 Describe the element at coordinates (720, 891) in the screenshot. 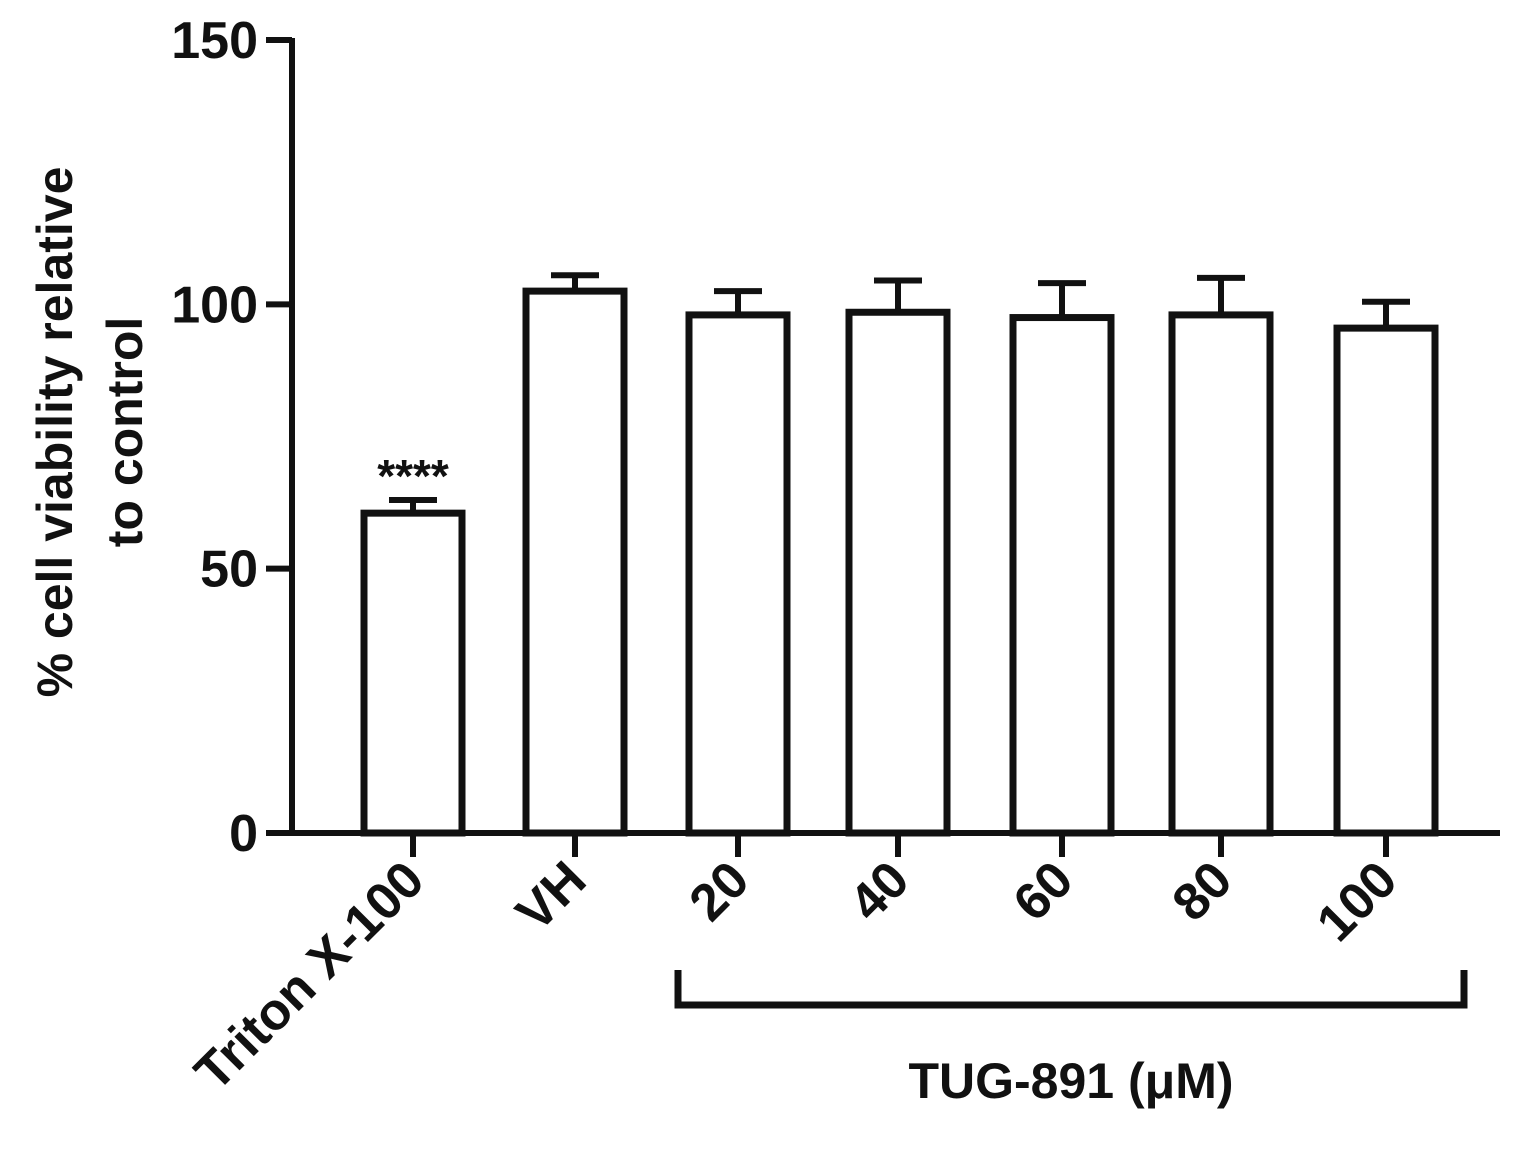

I see `x-tick-label: 20` at that location.